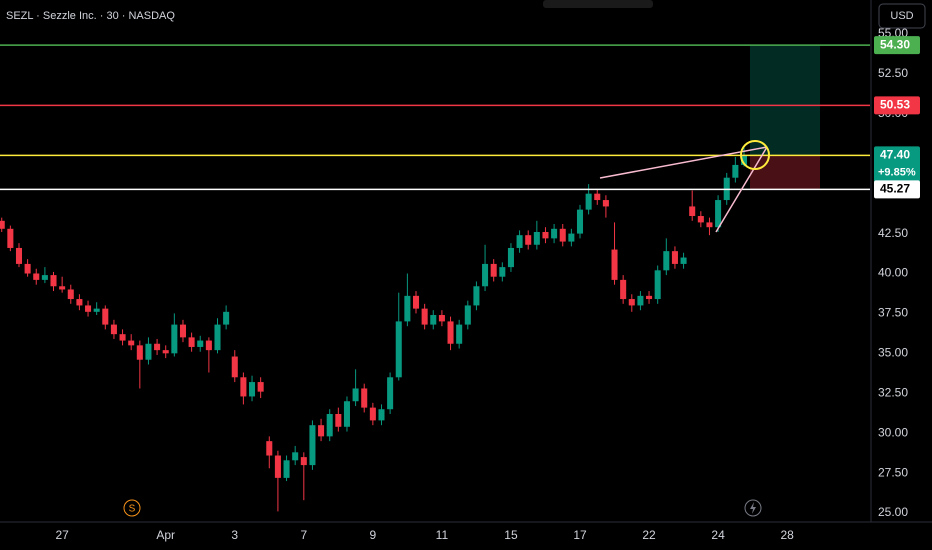 This screenshot has height=550, width=932. What do you see at coordinates (893, 392) in the screenshot?
I see `y-tick-label: 32.50` at bounding box center [893, 392].